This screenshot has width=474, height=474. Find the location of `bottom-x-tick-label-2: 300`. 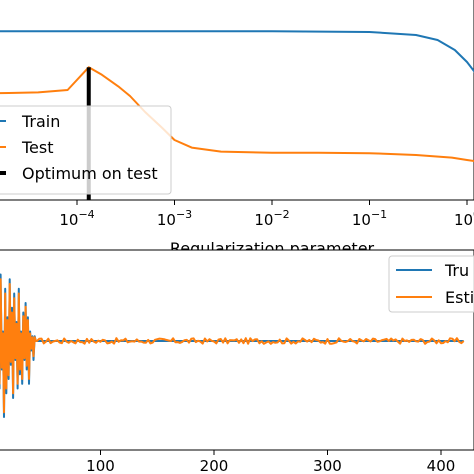

bottom-x-tick-label-2: 300 is located at coordinates (327, 465).